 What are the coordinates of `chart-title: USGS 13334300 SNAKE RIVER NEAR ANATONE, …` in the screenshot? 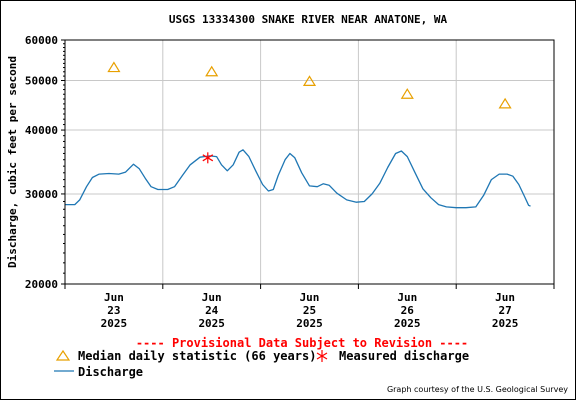 It's located at (308, 19).